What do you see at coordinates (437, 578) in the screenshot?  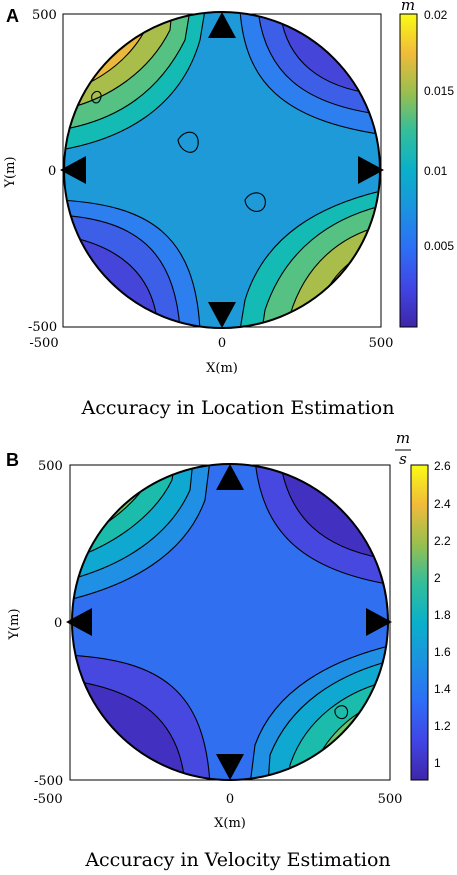 I see `colorbar-tick: 2` at bounding box center [437, 578].